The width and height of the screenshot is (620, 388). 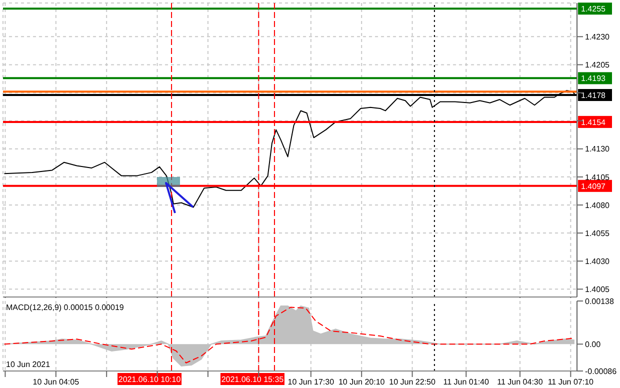 What do you see at coordinates (593, 122) in the screenshot?
I see `ref-line-label: 1.4154` at bounding box center [593, 122].